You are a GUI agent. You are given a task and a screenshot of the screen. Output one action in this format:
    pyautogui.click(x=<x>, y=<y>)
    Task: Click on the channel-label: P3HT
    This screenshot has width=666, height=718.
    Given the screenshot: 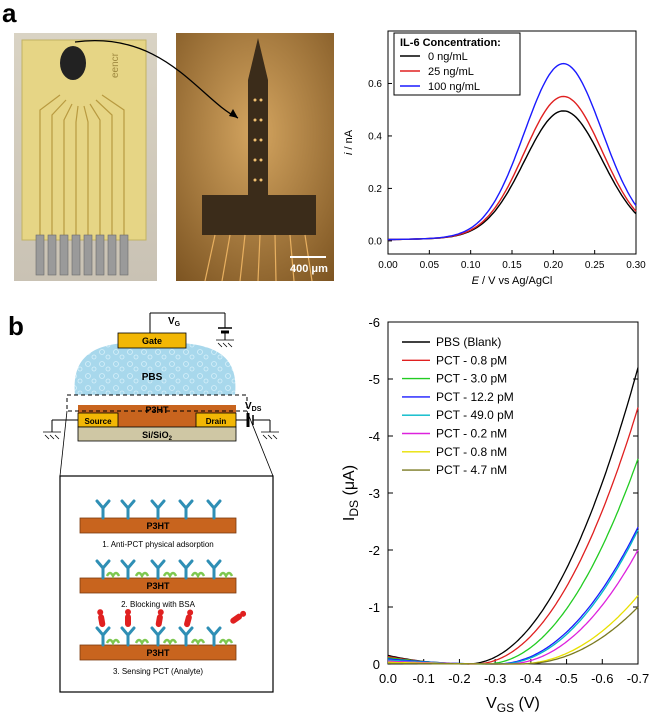 What is the action you would take?
    pyautogui.click(x=157, y=410)
    